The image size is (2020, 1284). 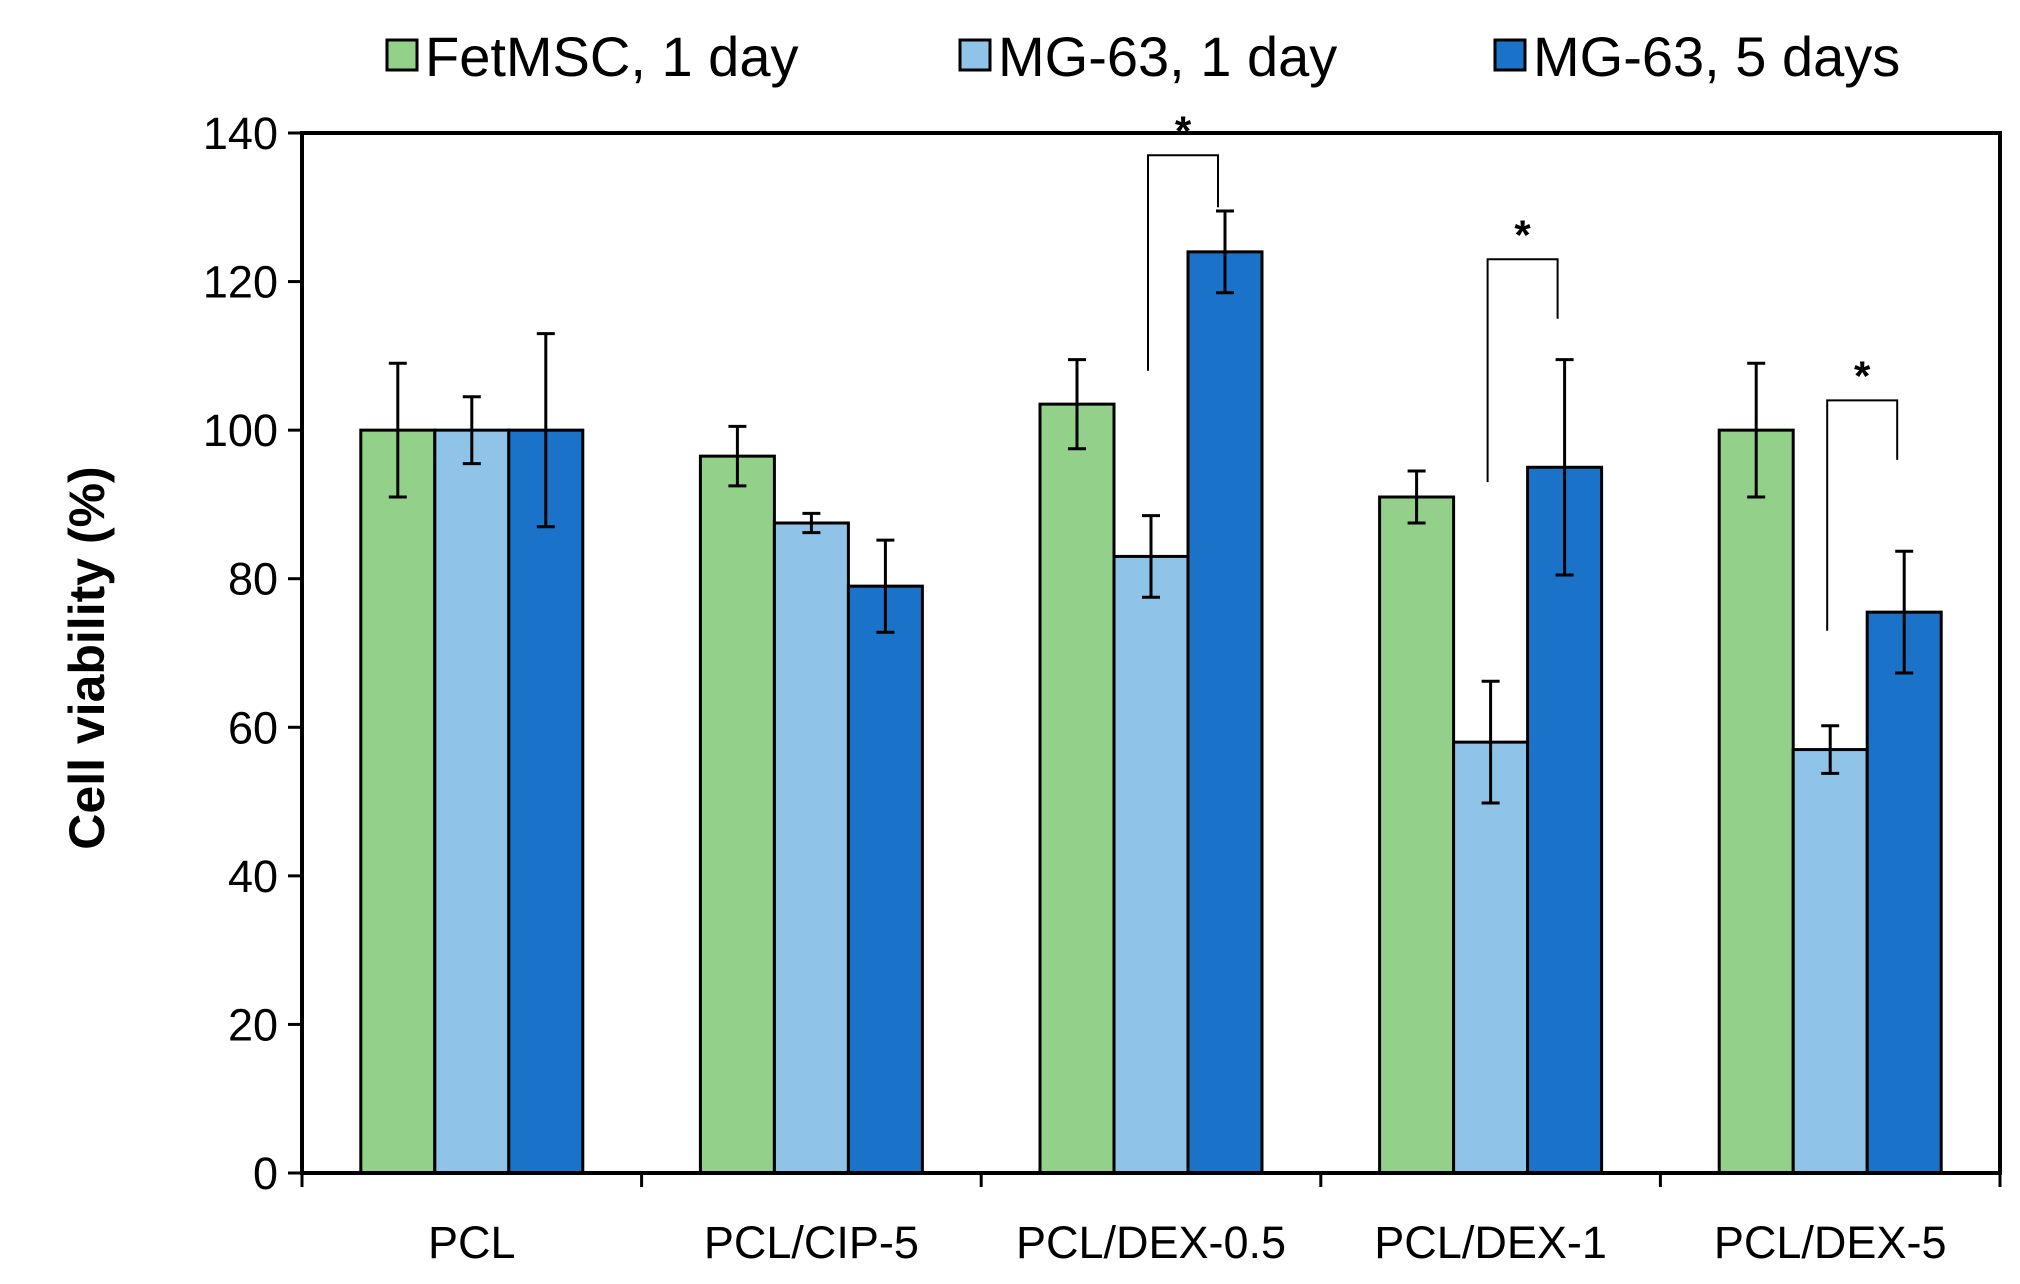 I want to click on legend-label: MG-63, 5 days, so click(x=1716, y=56).